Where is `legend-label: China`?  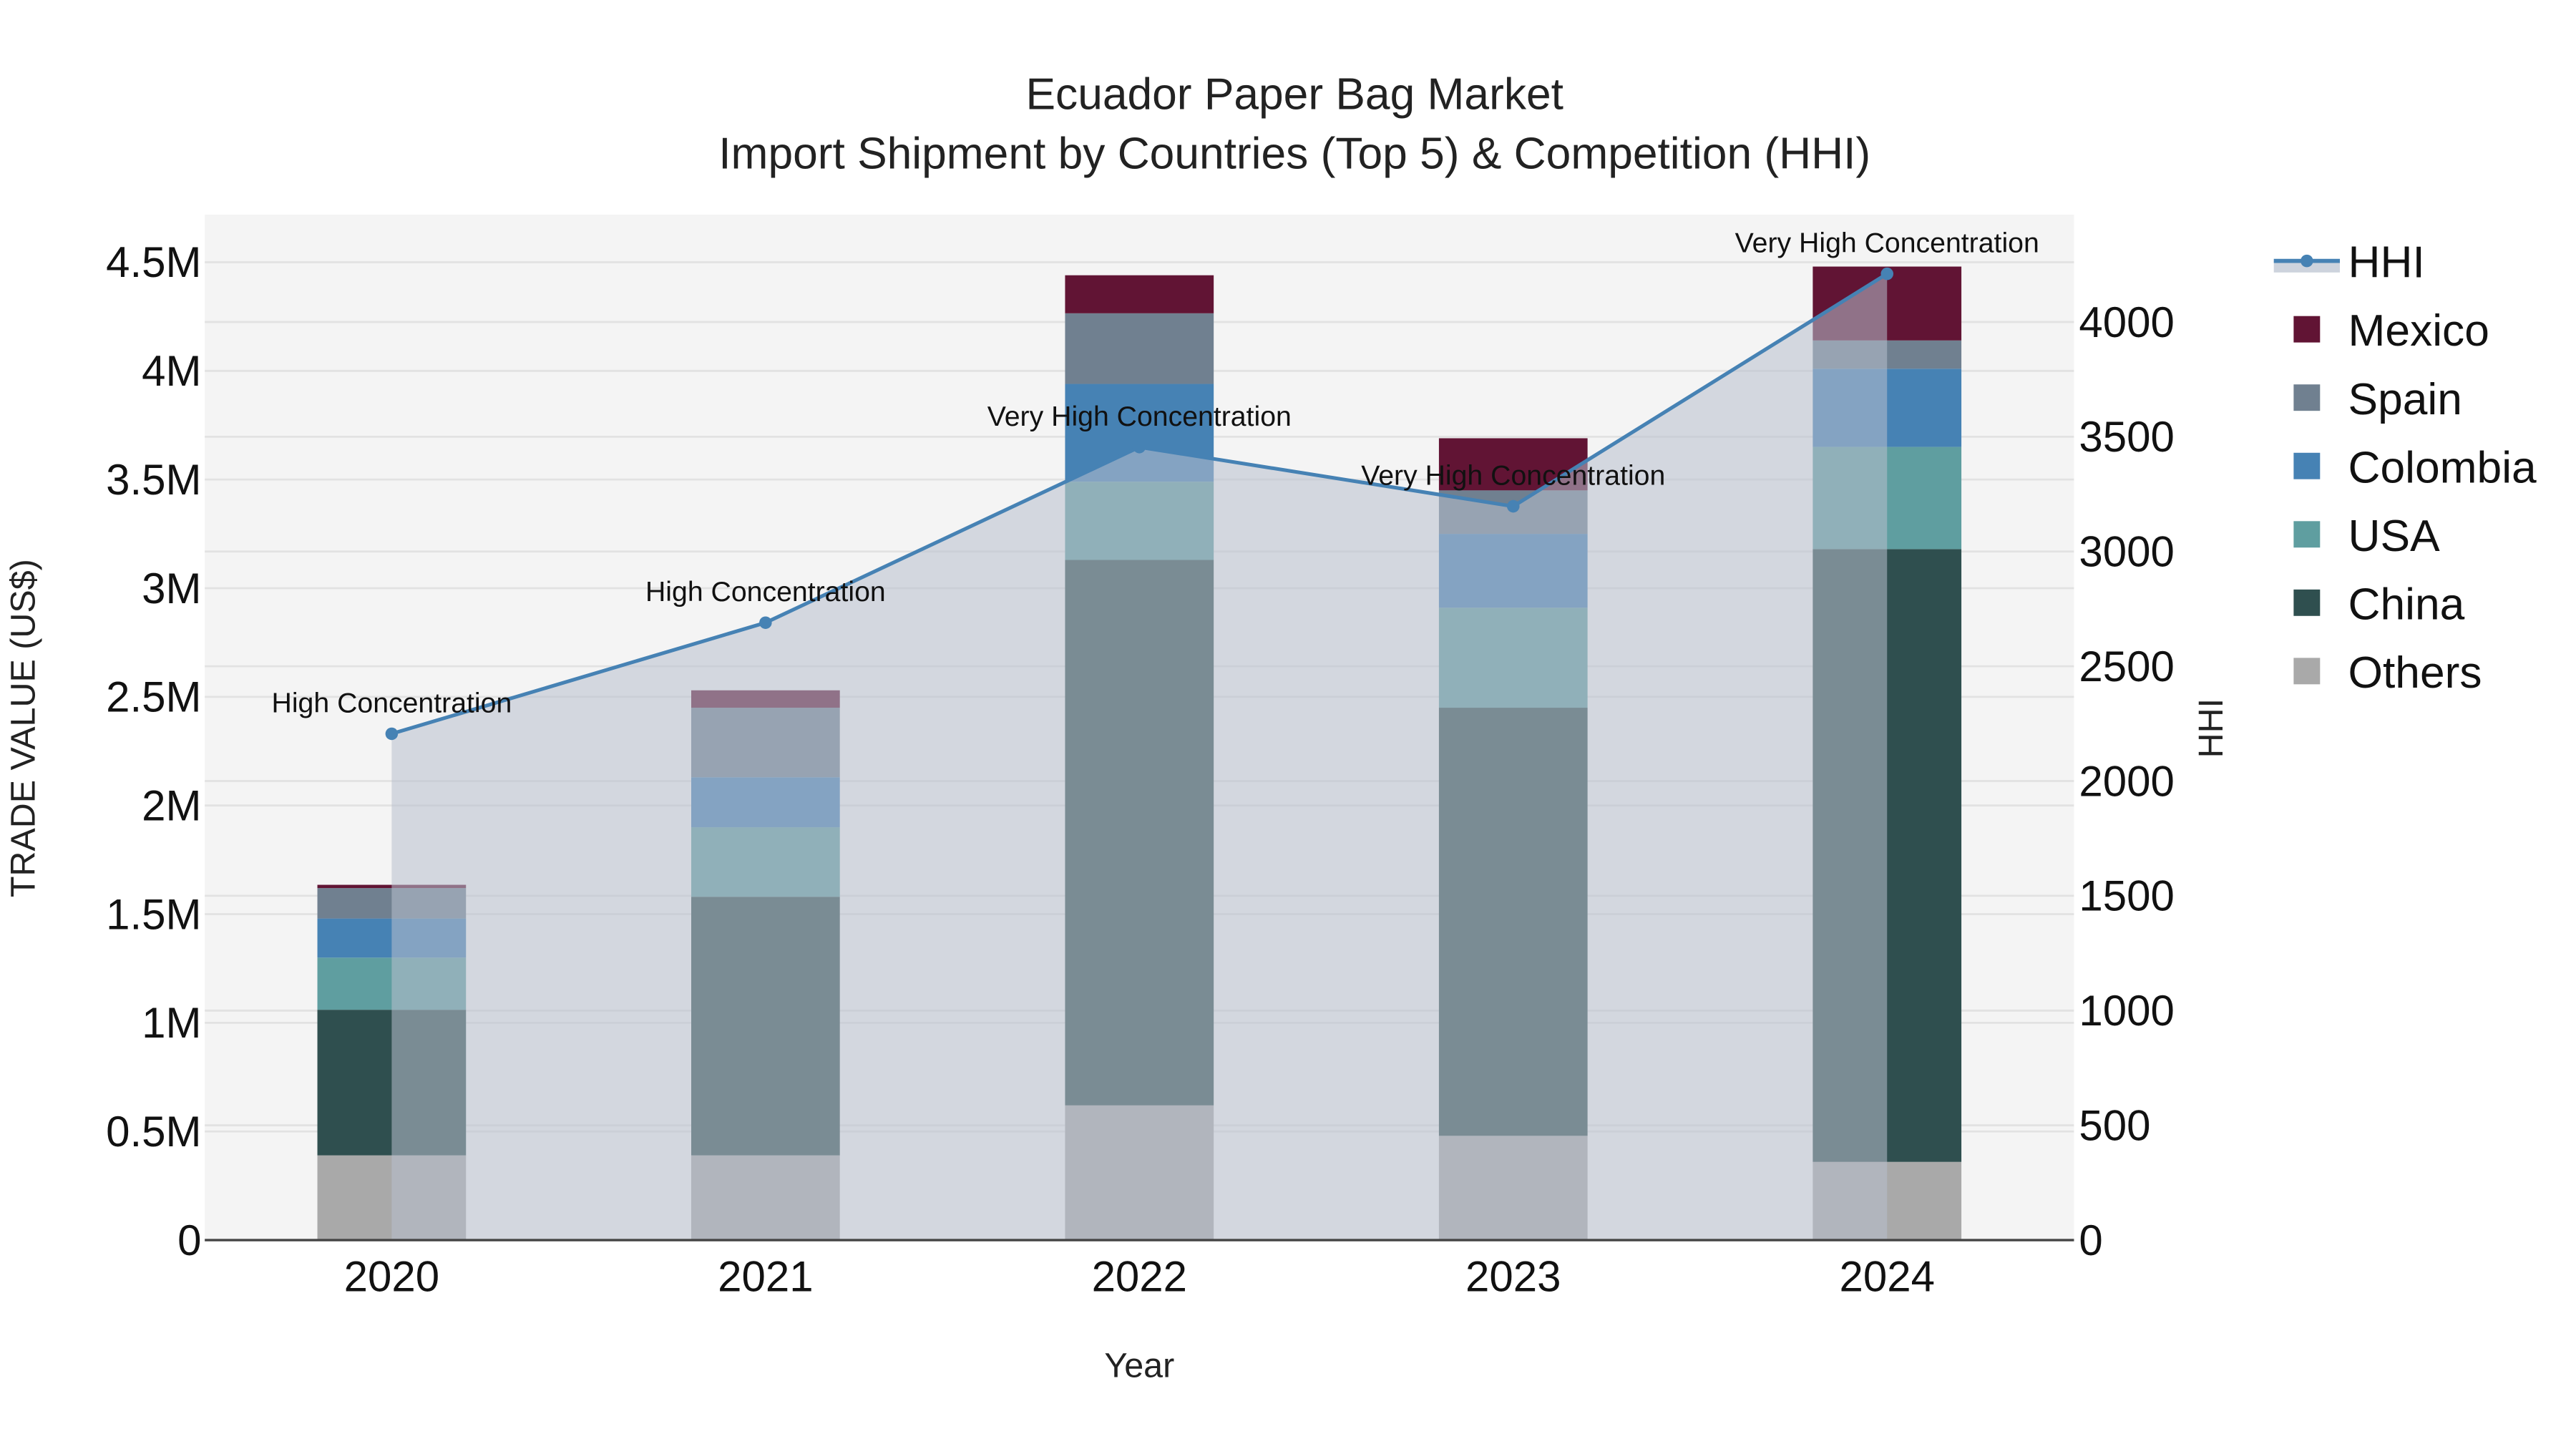 legend-label: China is located at coordinates (2406, 604).